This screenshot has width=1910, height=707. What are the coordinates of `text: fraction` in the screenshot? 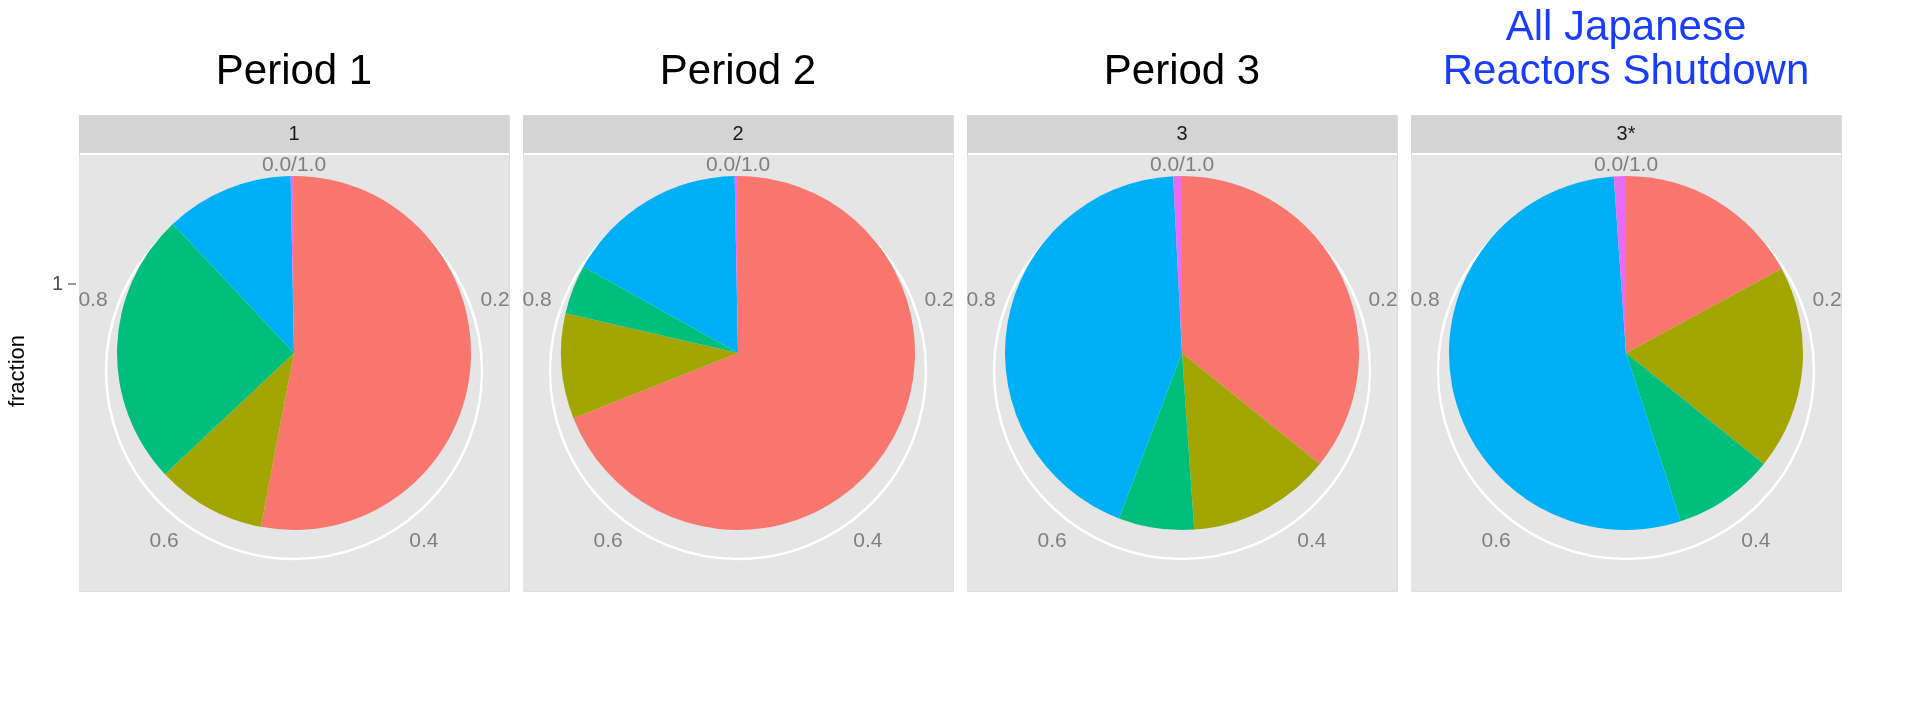 It's located at (16, 371).